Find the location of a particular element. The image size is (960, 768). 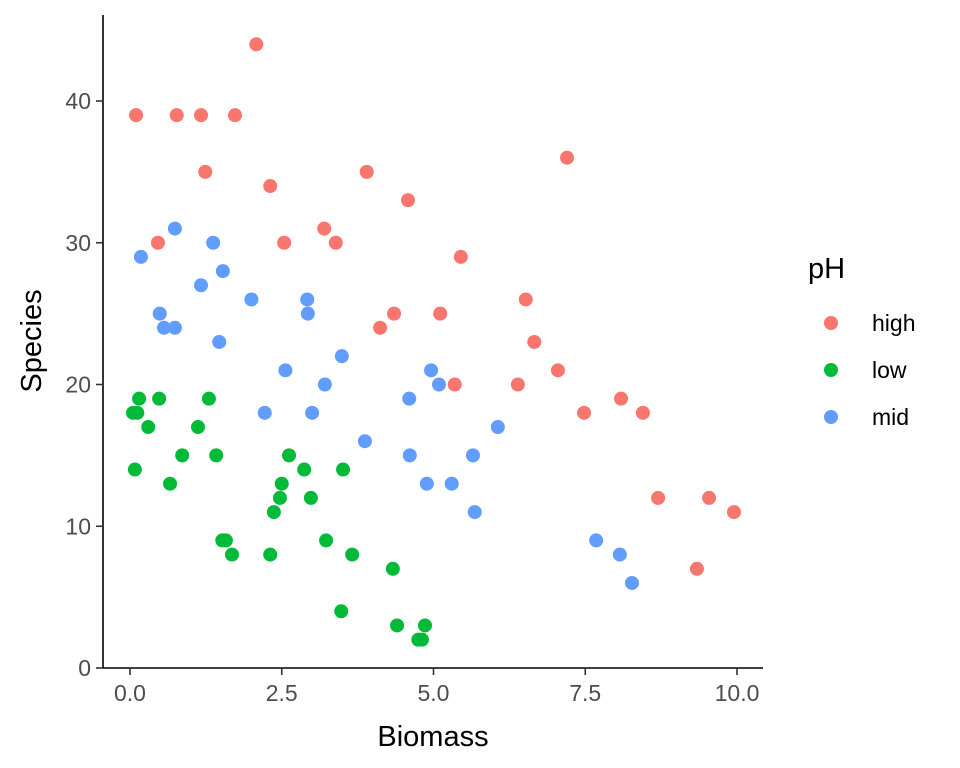

legend: pH high low mid is located at coordinates (861, 341).